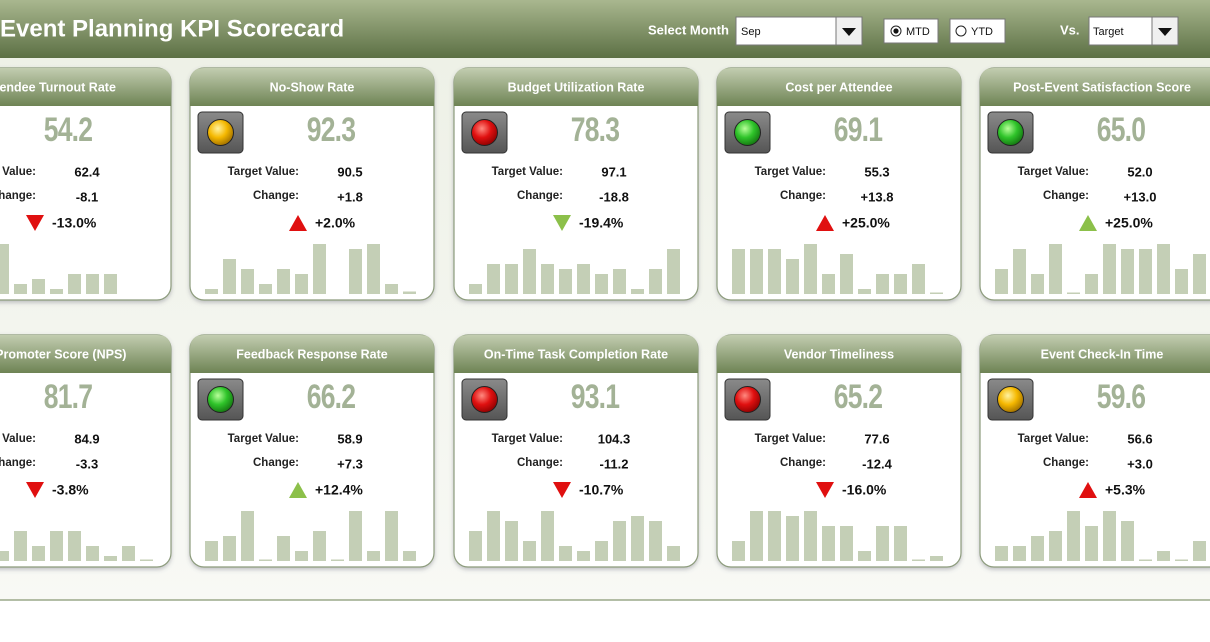 The width and height of the screenshot is (1210, 642). I want to click on kpi-value: 78.3, so click(595, 130).